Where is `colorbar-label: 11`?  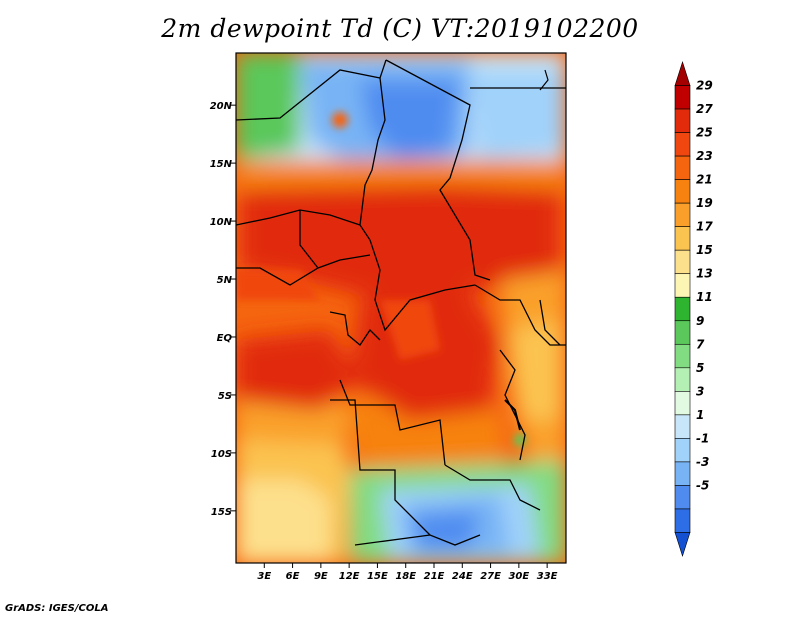 colorbar-label: 11 is located at coordinates (704, 297).